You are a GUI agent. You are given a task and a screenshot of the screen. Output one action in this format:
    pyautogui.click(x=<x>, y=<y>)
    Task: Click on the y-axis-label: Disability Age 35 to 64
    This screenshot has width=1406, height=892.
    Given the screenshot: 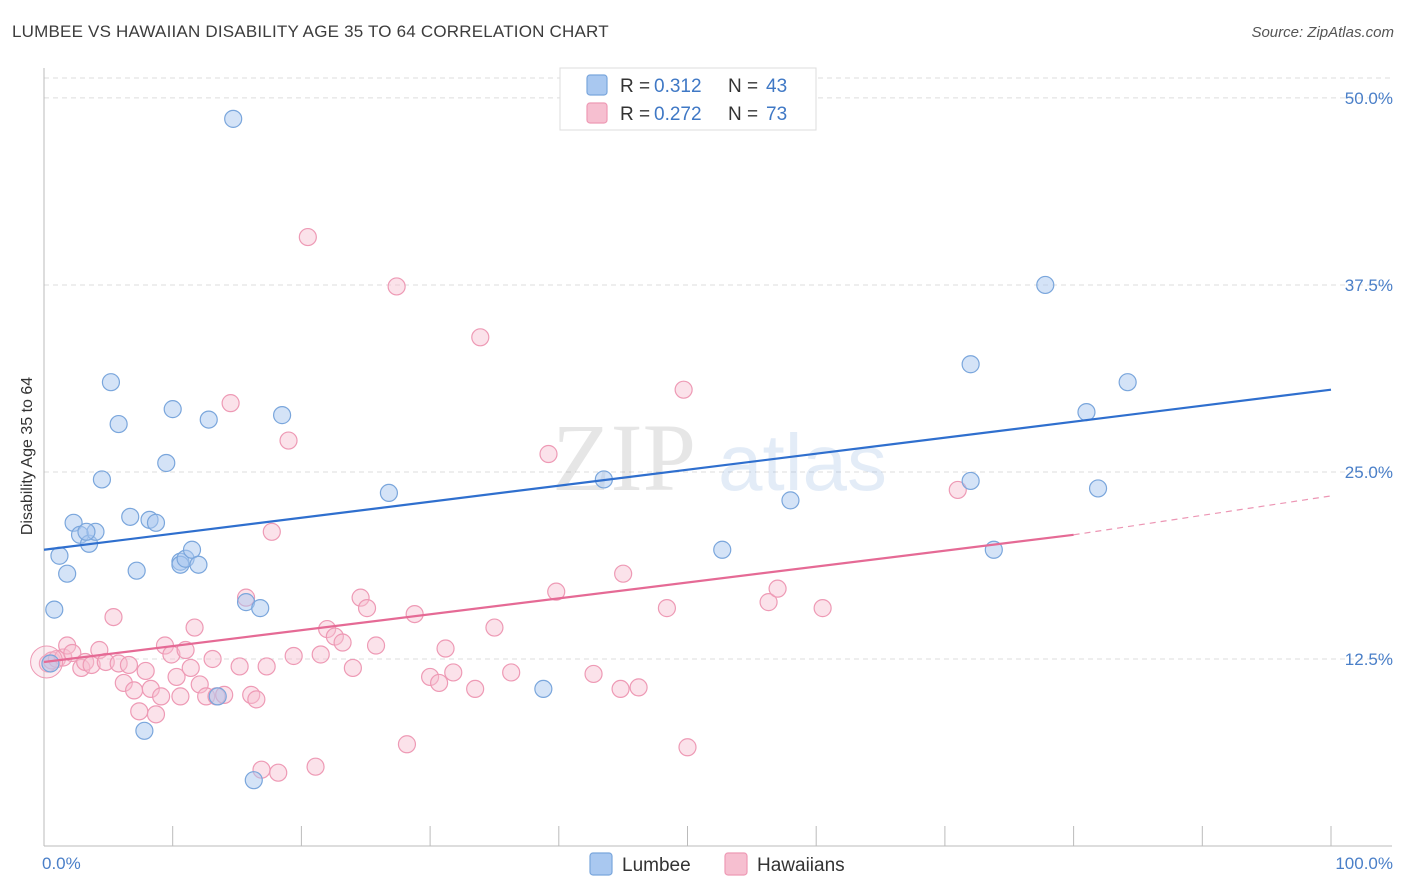 What is the action you would take?
    pyautogui.click(x=27, y=456)
    